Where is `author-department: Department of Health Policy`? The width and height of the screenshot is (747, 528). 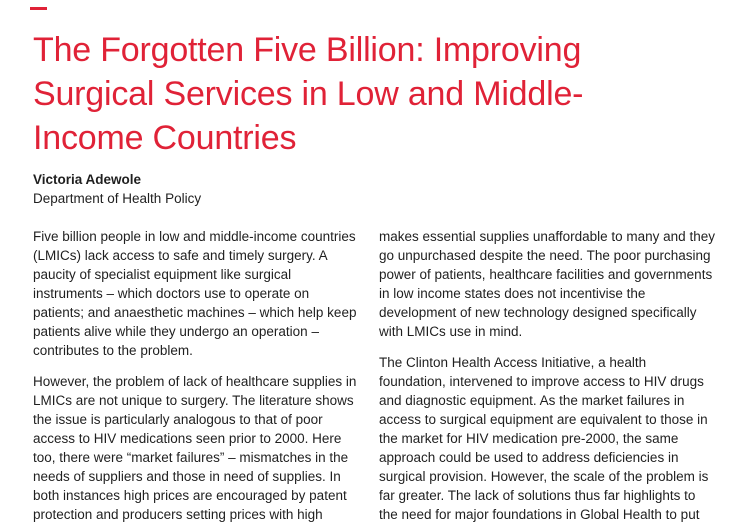
author-department: Department of Health Policy is located at coordinates (117, 198).